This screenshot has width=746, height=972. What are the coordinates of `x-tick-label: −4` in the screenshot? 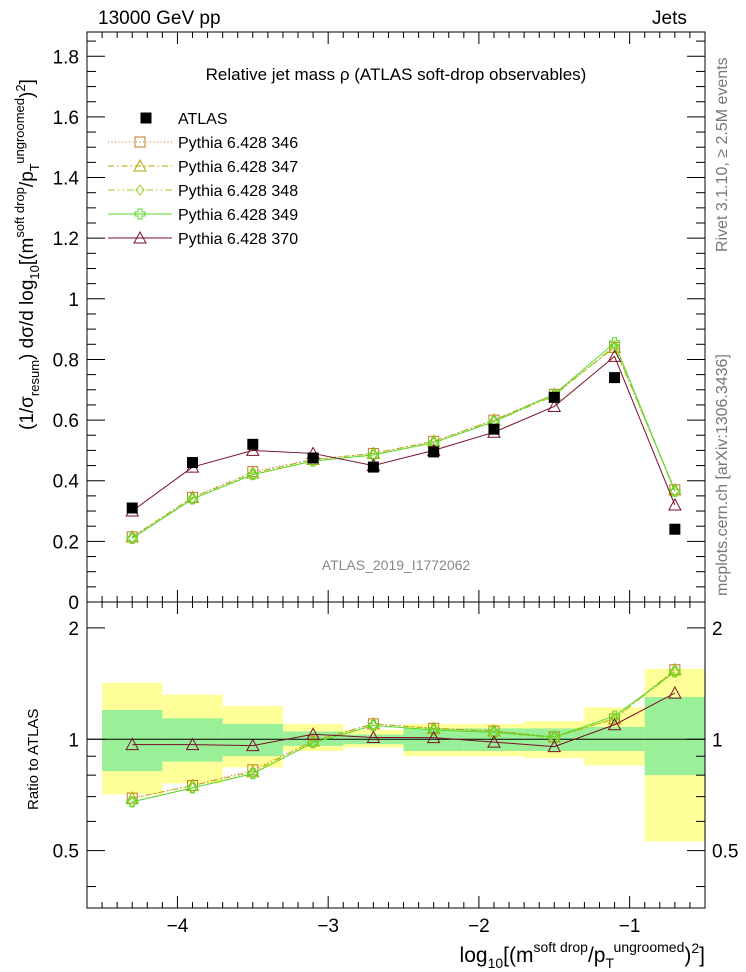 It's located at (178, 926).